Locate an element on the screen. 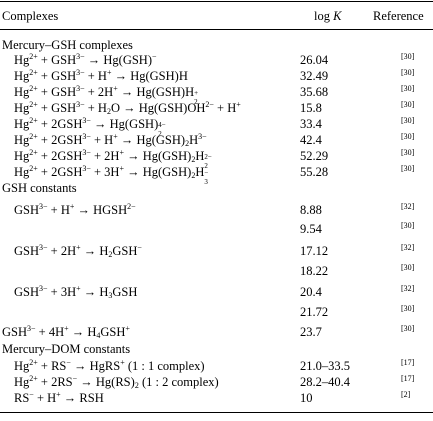 This screenshot has width=433, height=421. table-row: GSH3− + 3H+ → H3GSH 20.4 [32] is located at coordinates (216, 292).